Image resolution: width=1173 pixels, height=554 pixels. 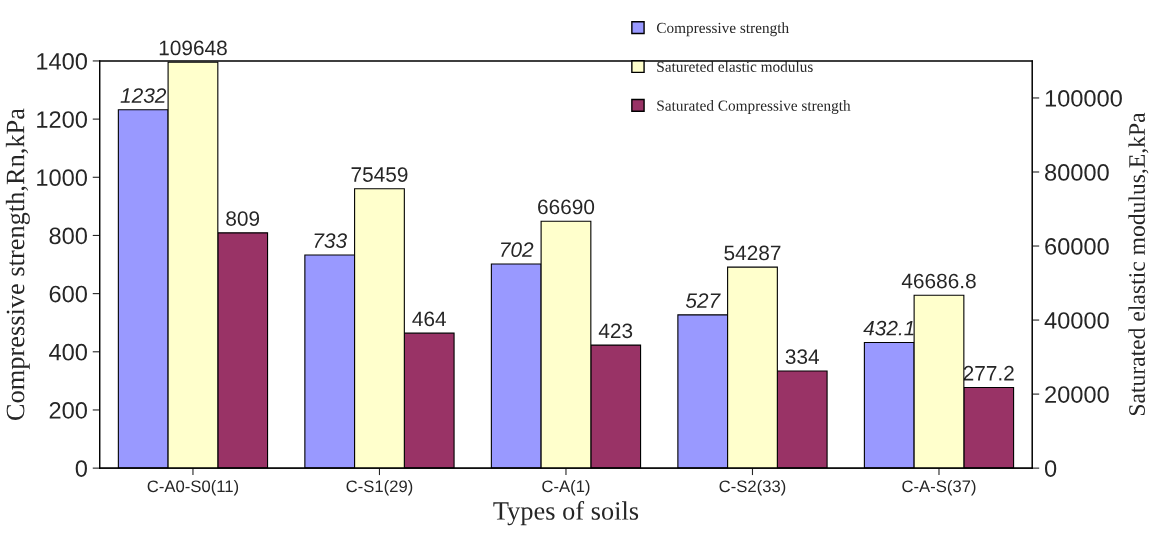 I want to click on y-tick-label: 0, so click(x=81, y=468).